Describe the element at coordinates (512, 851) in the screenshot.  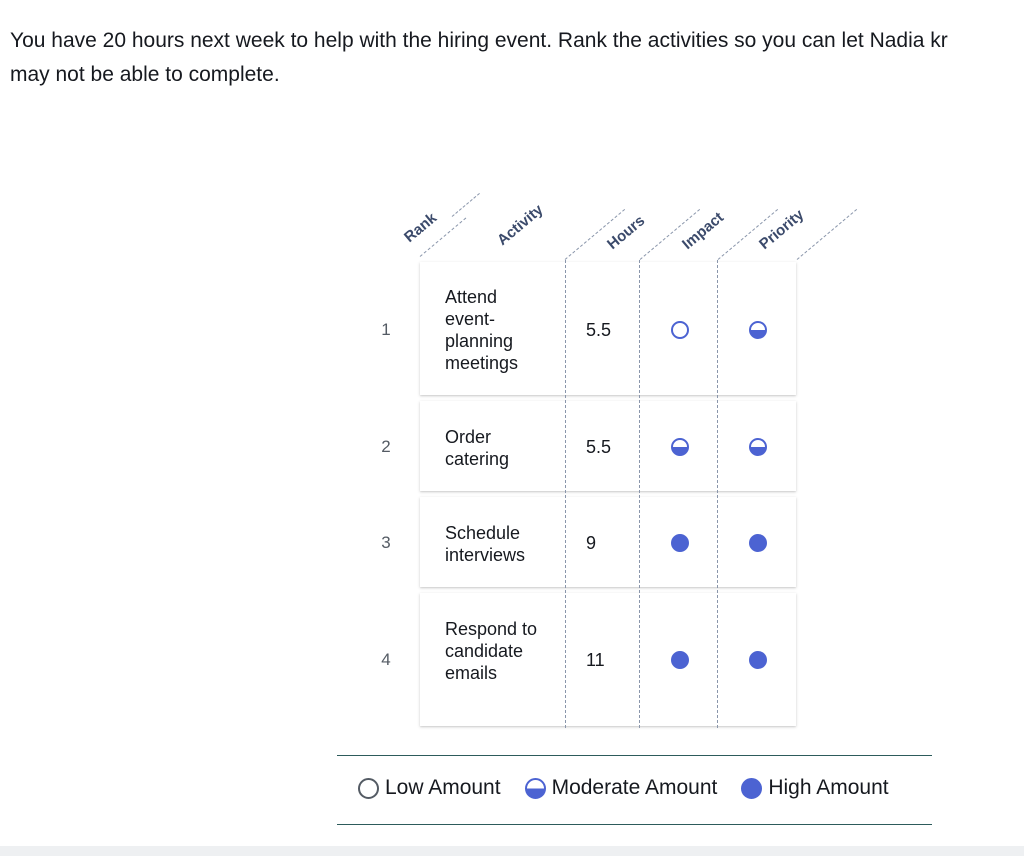
I see `bottom-scroll-area` at that location.